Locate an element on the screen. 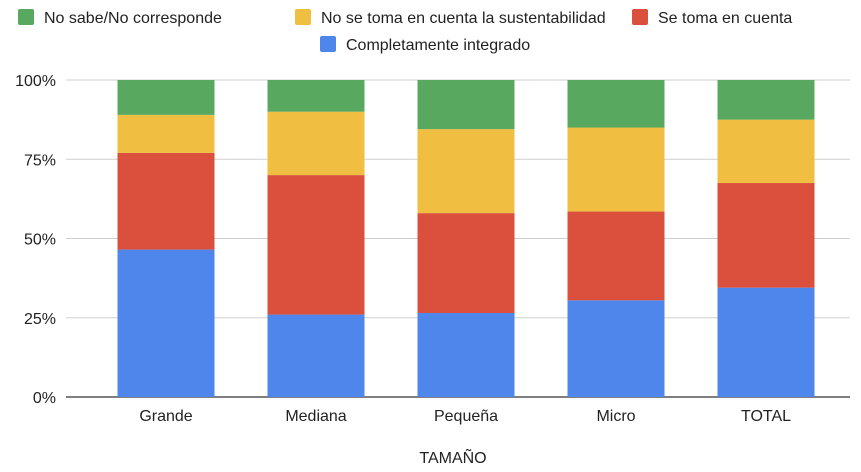 The height and width of the screenshot is (472, 861). y-tick-label: 0% is located at coordinates (44, 398).